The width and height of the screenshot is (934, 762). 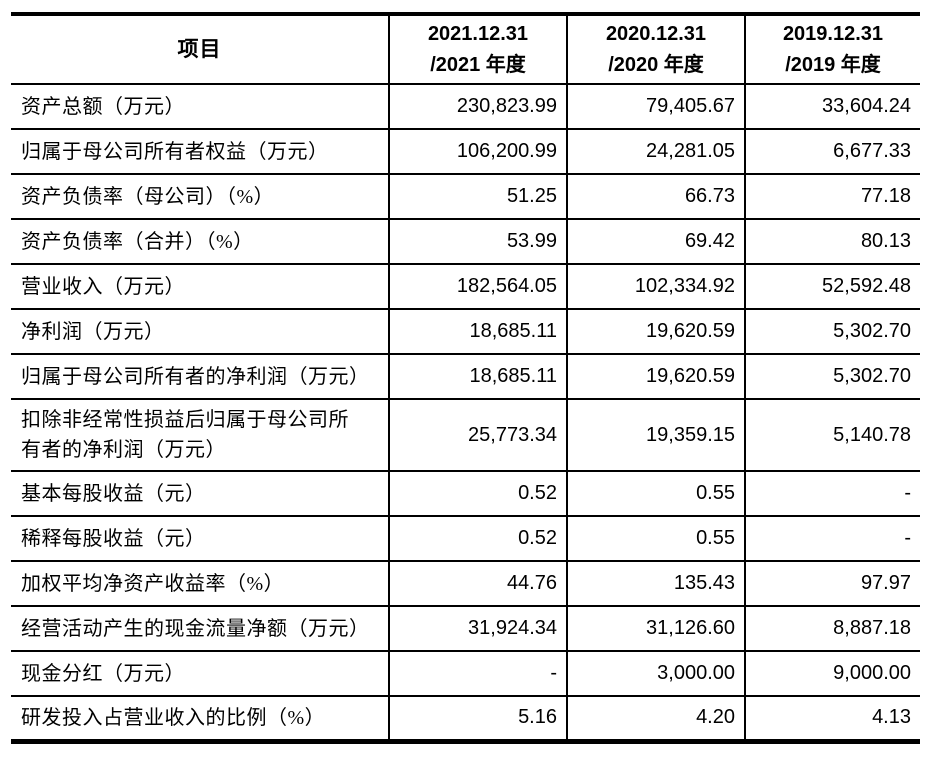 What do you see at coordinates (200, 197) in the screenshot?
I see `row-label: 资产负债率（母公司）（%）` at bounding box center [200, 197].